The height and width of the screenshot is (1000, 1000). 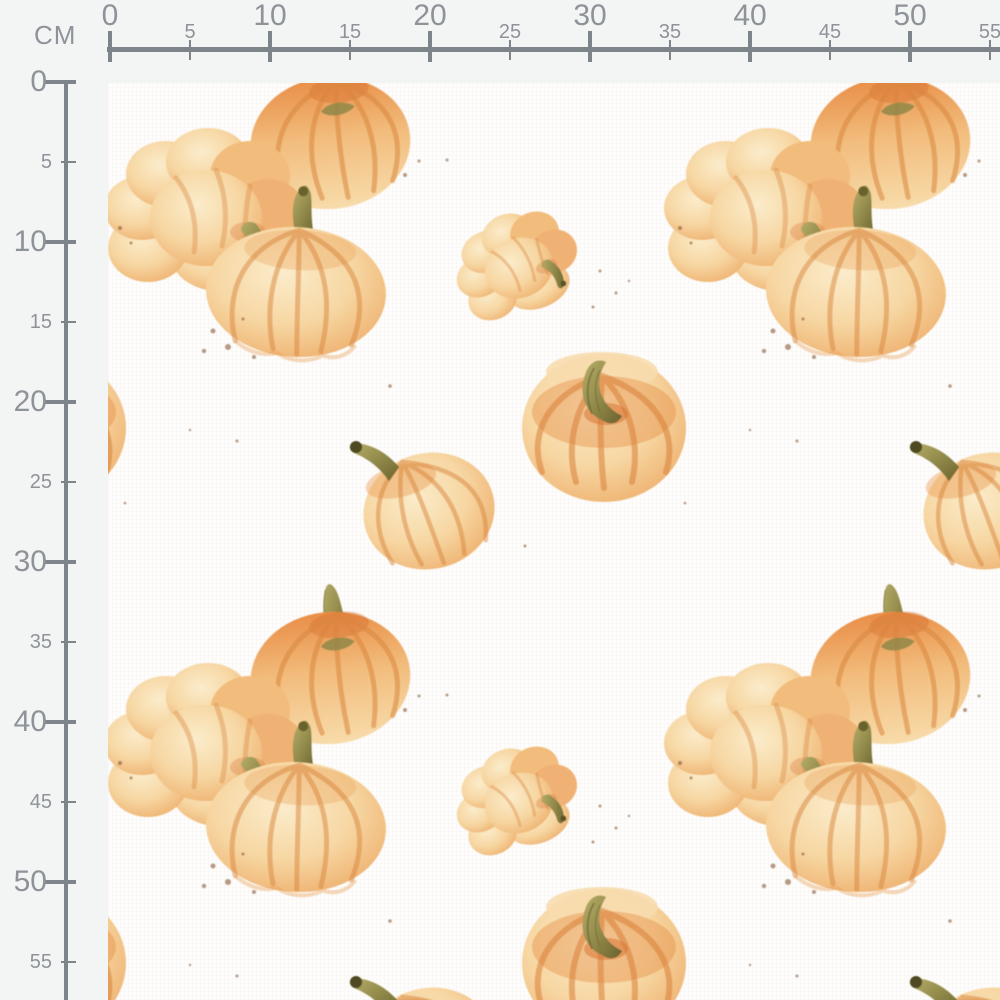 I want to click on ruler-left-line, so click(x=65, y=540).